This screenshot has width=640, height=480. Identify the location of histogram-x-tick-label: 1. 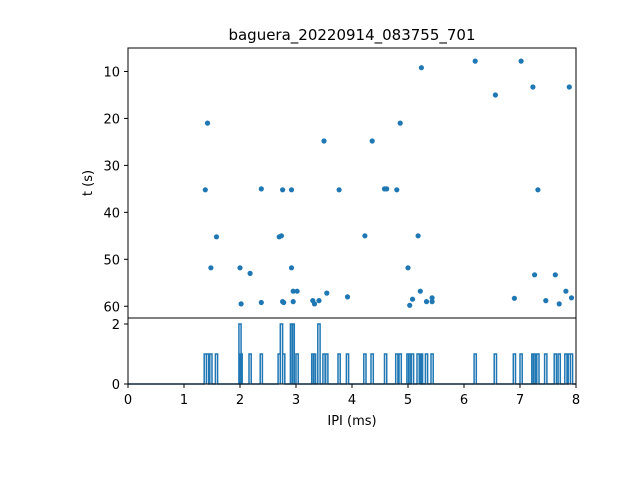
(184, 400).